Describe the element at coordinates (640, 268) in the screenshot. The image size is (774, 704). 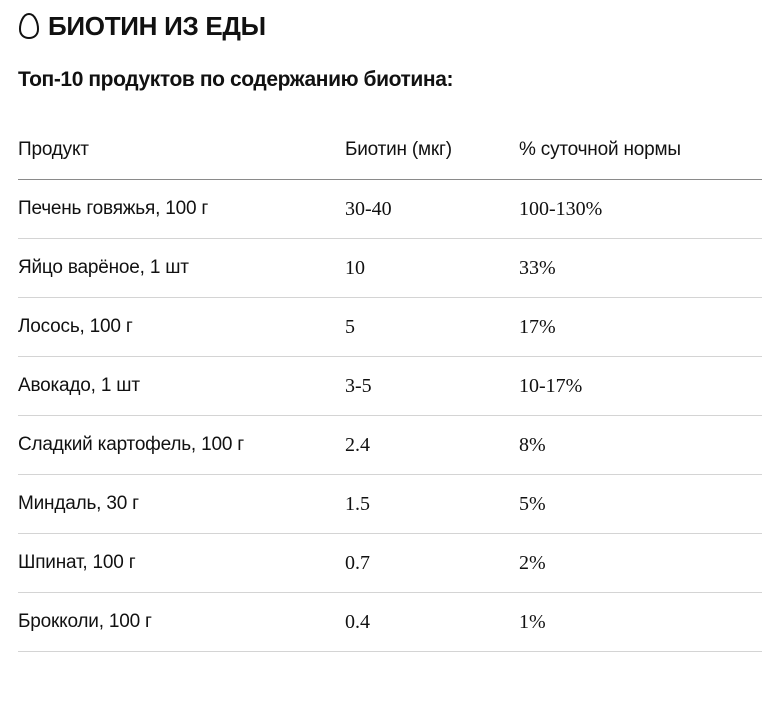
I see `daily-norm-cell: 33%` at that location.